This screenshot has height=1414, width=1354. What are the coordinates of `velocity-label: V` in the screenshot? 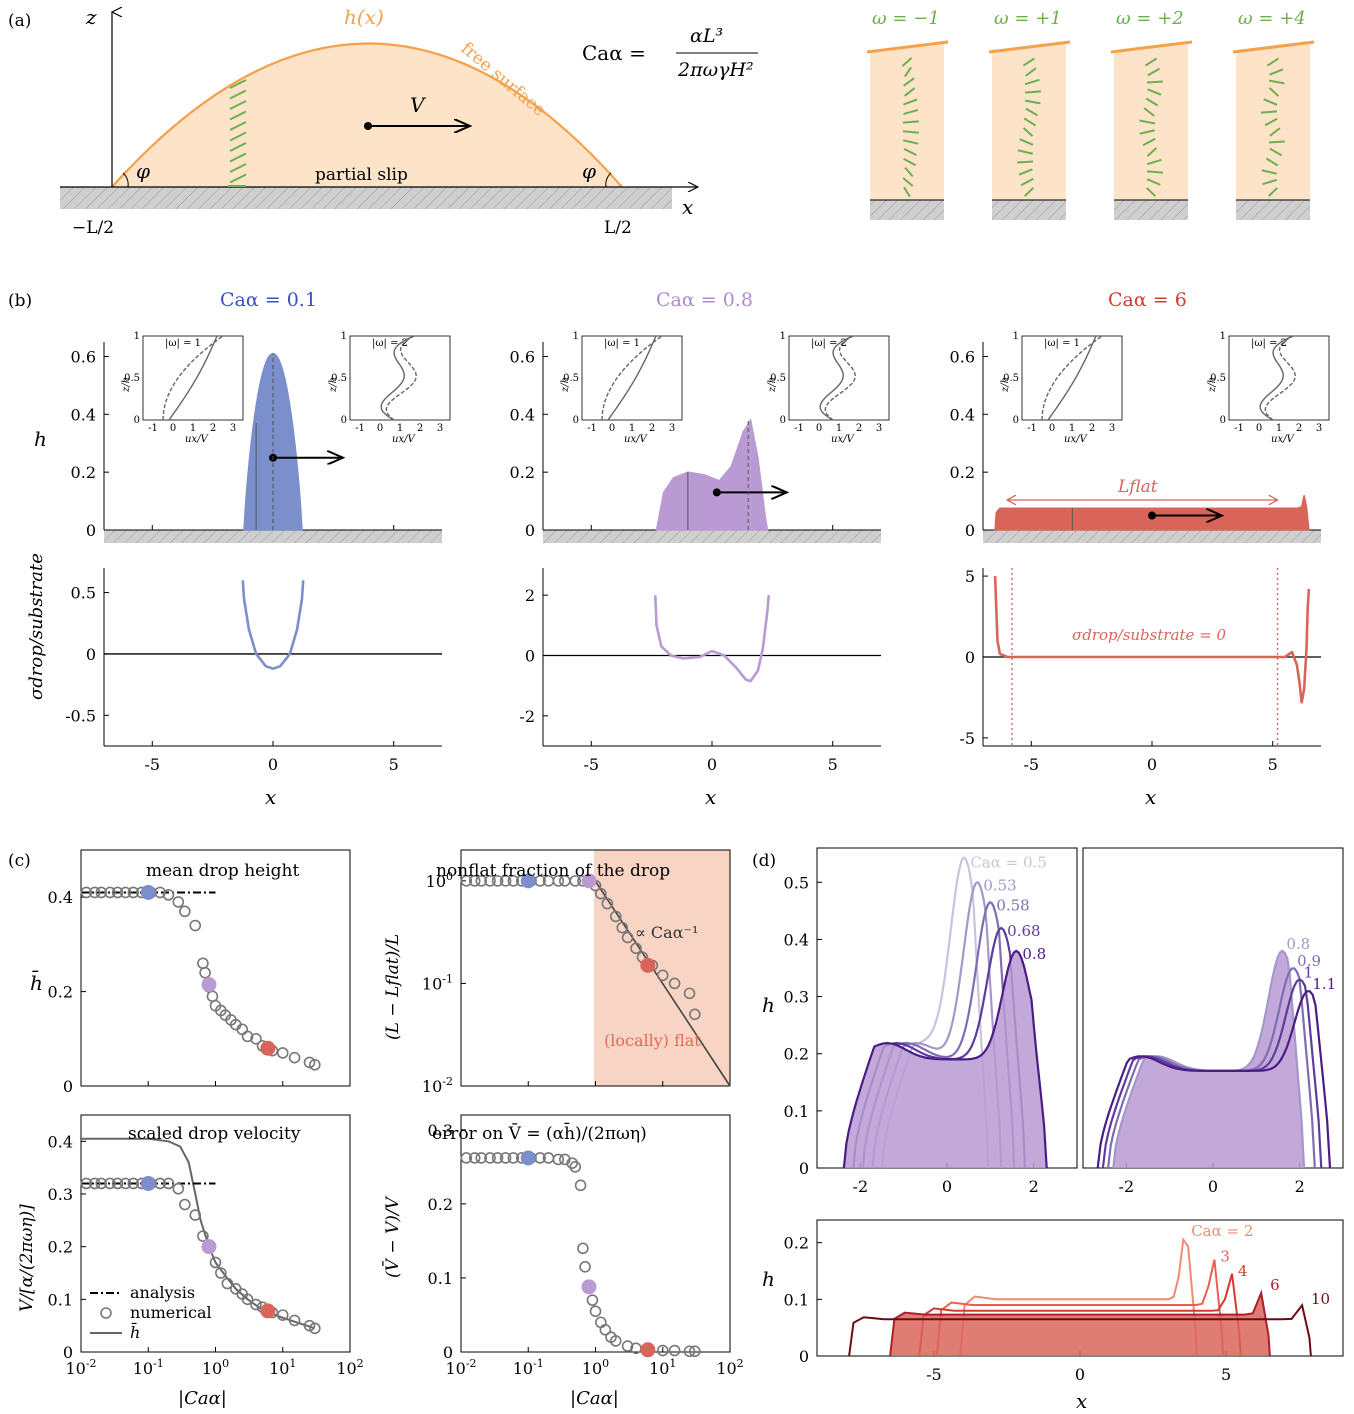 It's located at (418, 105).